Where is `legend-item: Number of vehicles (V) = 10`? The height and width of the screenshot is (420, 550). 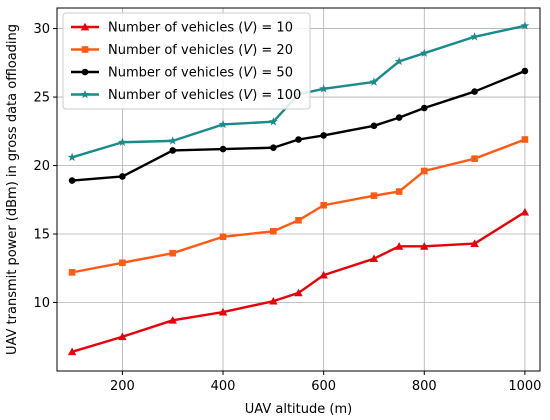
legend-item: Number of vehicles (V) = 10 is located at coordinates (182, 28).